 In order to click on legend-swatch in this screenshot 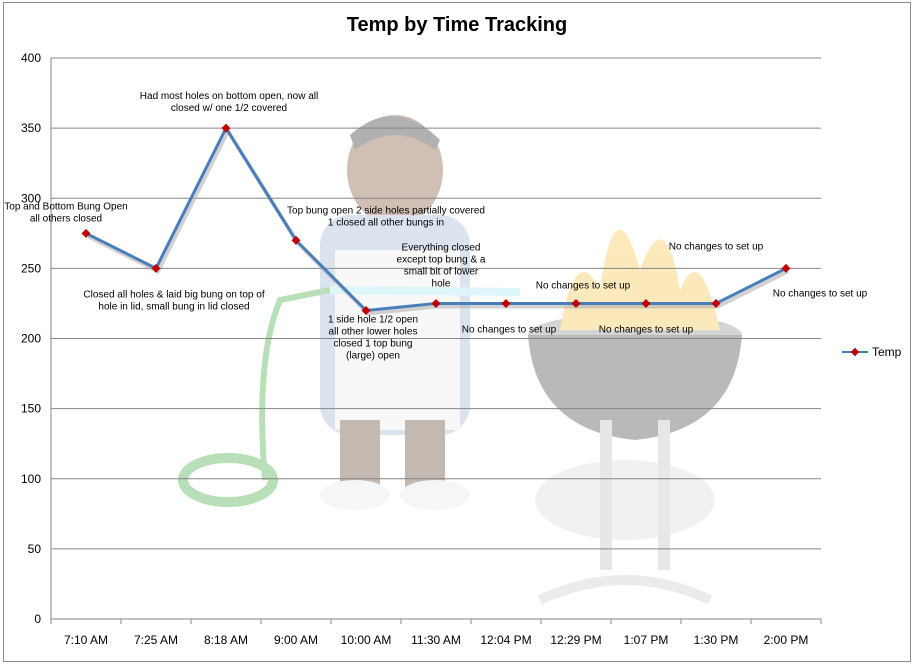, I will do `click(855, 352)`.